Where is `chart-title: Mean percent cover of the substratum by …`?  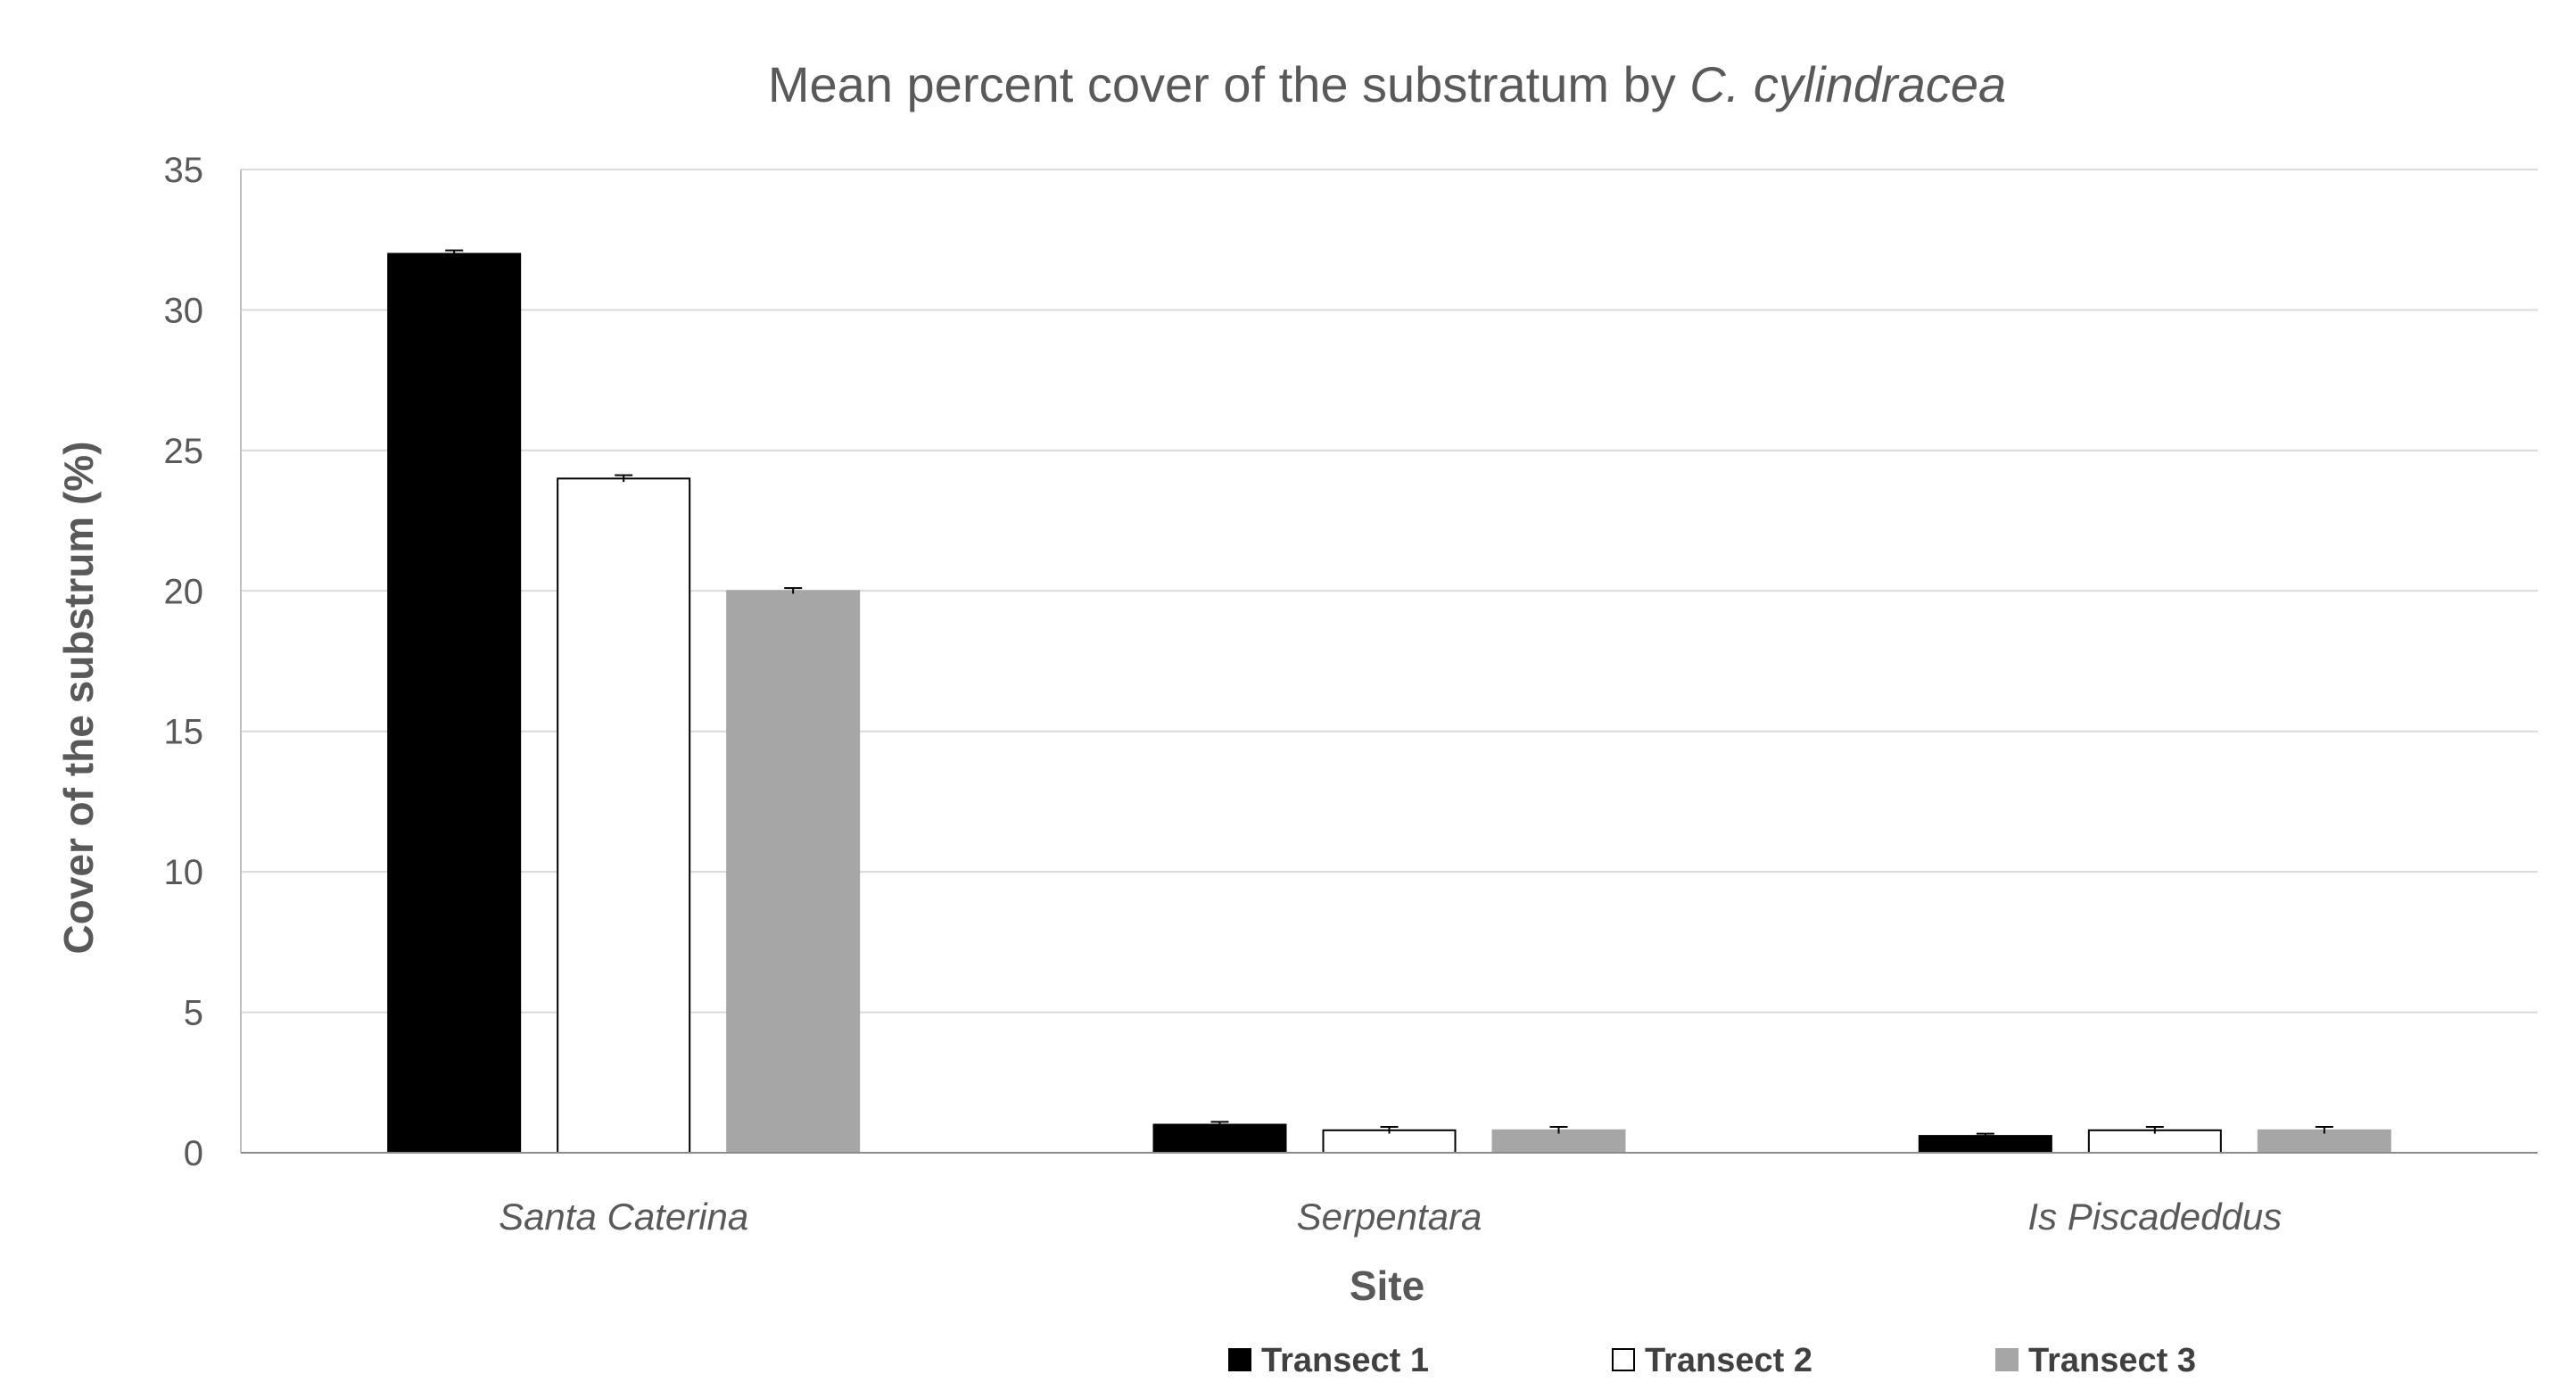
chart-title: Mean percent cover of the substratum by … is located at coordinates (1387, 84).